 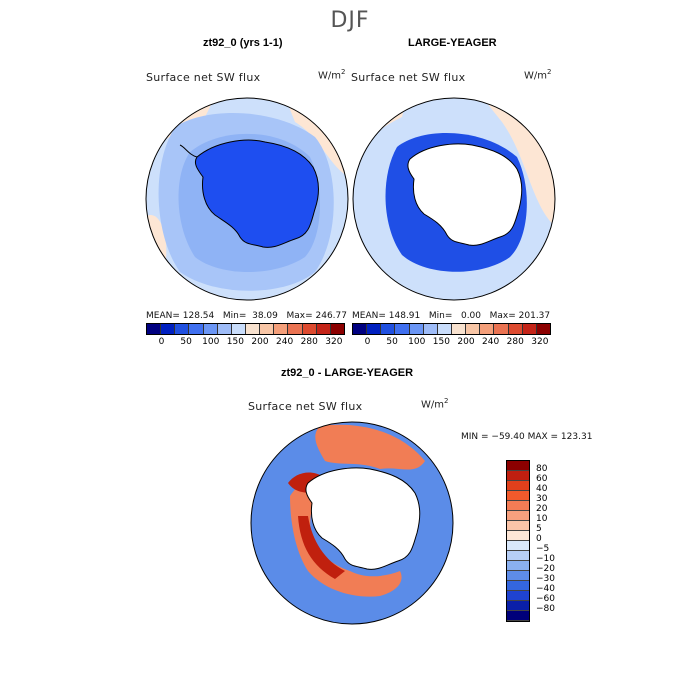 I want to click on panel2-stats: MEAN= 148.91 Min= 0.00 Max= 201.37, so click(x=451, y=316).